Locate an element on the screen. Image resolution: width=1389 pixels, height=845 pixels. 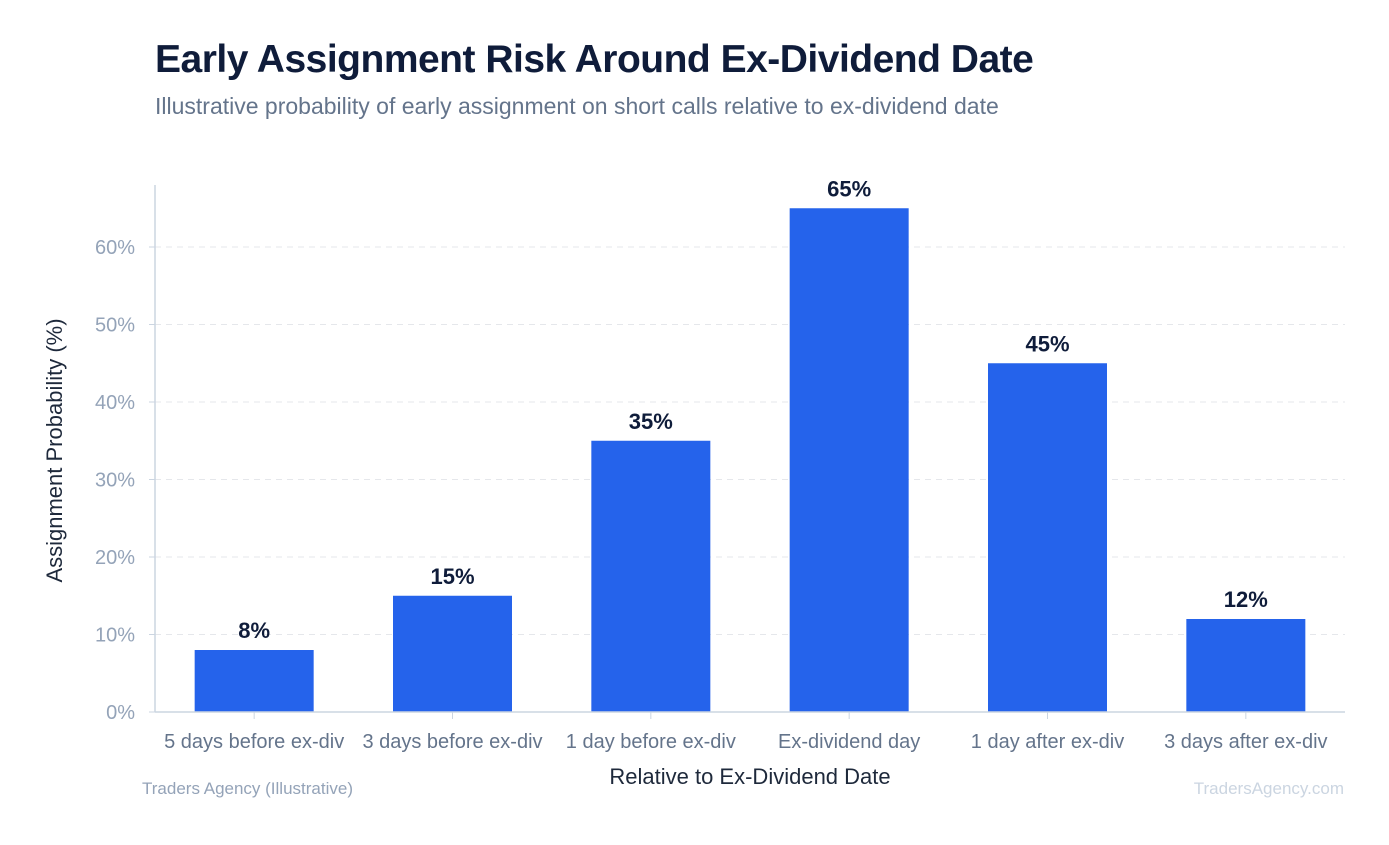
data-label: 15% is located at coordinates (452, 576).